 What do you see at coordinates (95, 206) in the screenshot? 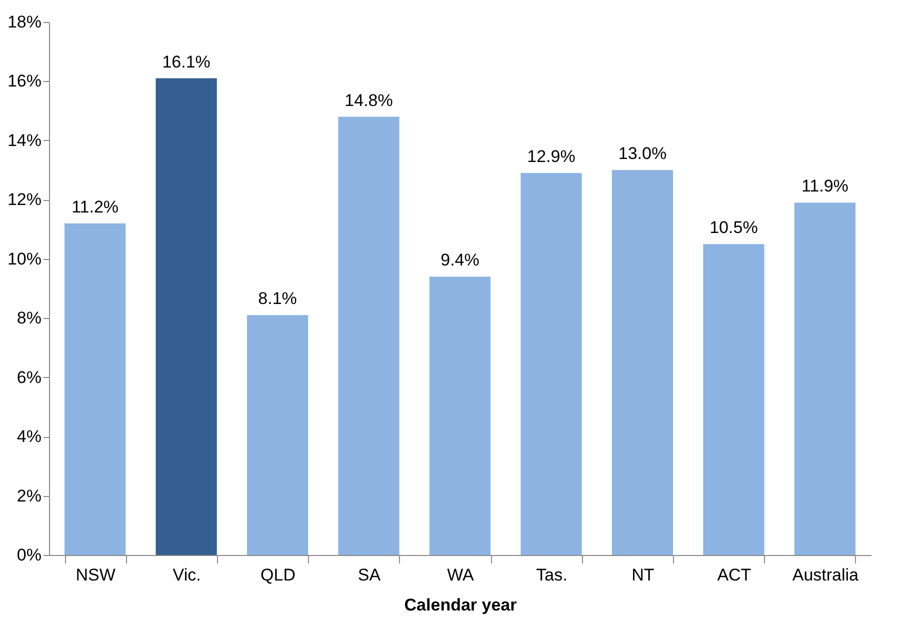
I see `data-label: 11.2%` at bounding box center [95, 206].